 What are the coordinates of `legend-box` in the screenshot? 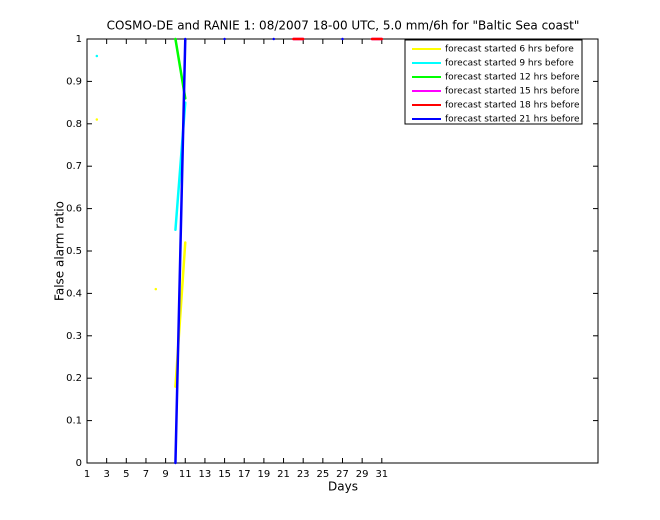 It's located at (493, 82).